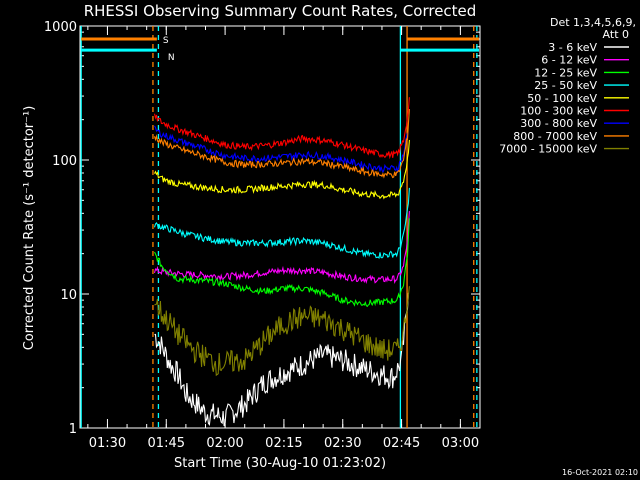 This screenshot has width=640, height=480. What do you see at coordinates (460, 443) in the screenshot?
I see `x-tick-label: 03:00` at bounding box center [460, 443].